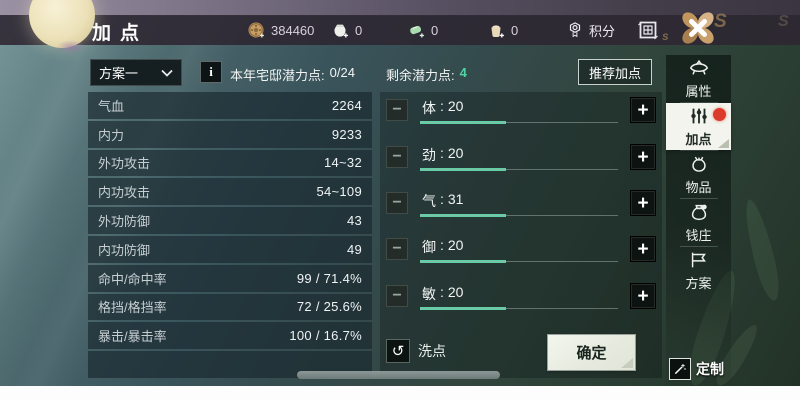 This screenshot has height=400, width=800. I want to click on allocation-row: − 劲:20 +, so click(521, 157).